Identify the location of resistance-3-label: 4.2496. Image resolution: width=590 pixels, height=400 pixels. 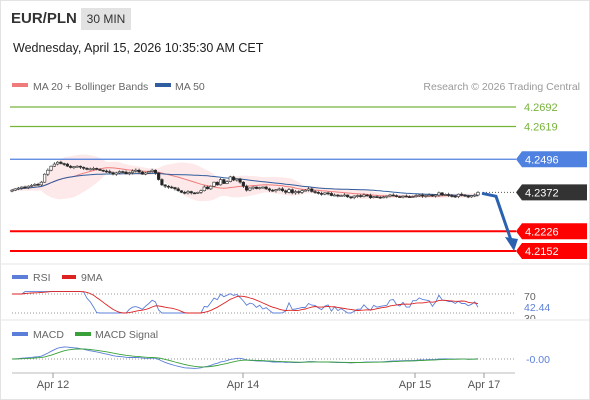
(542, 160).